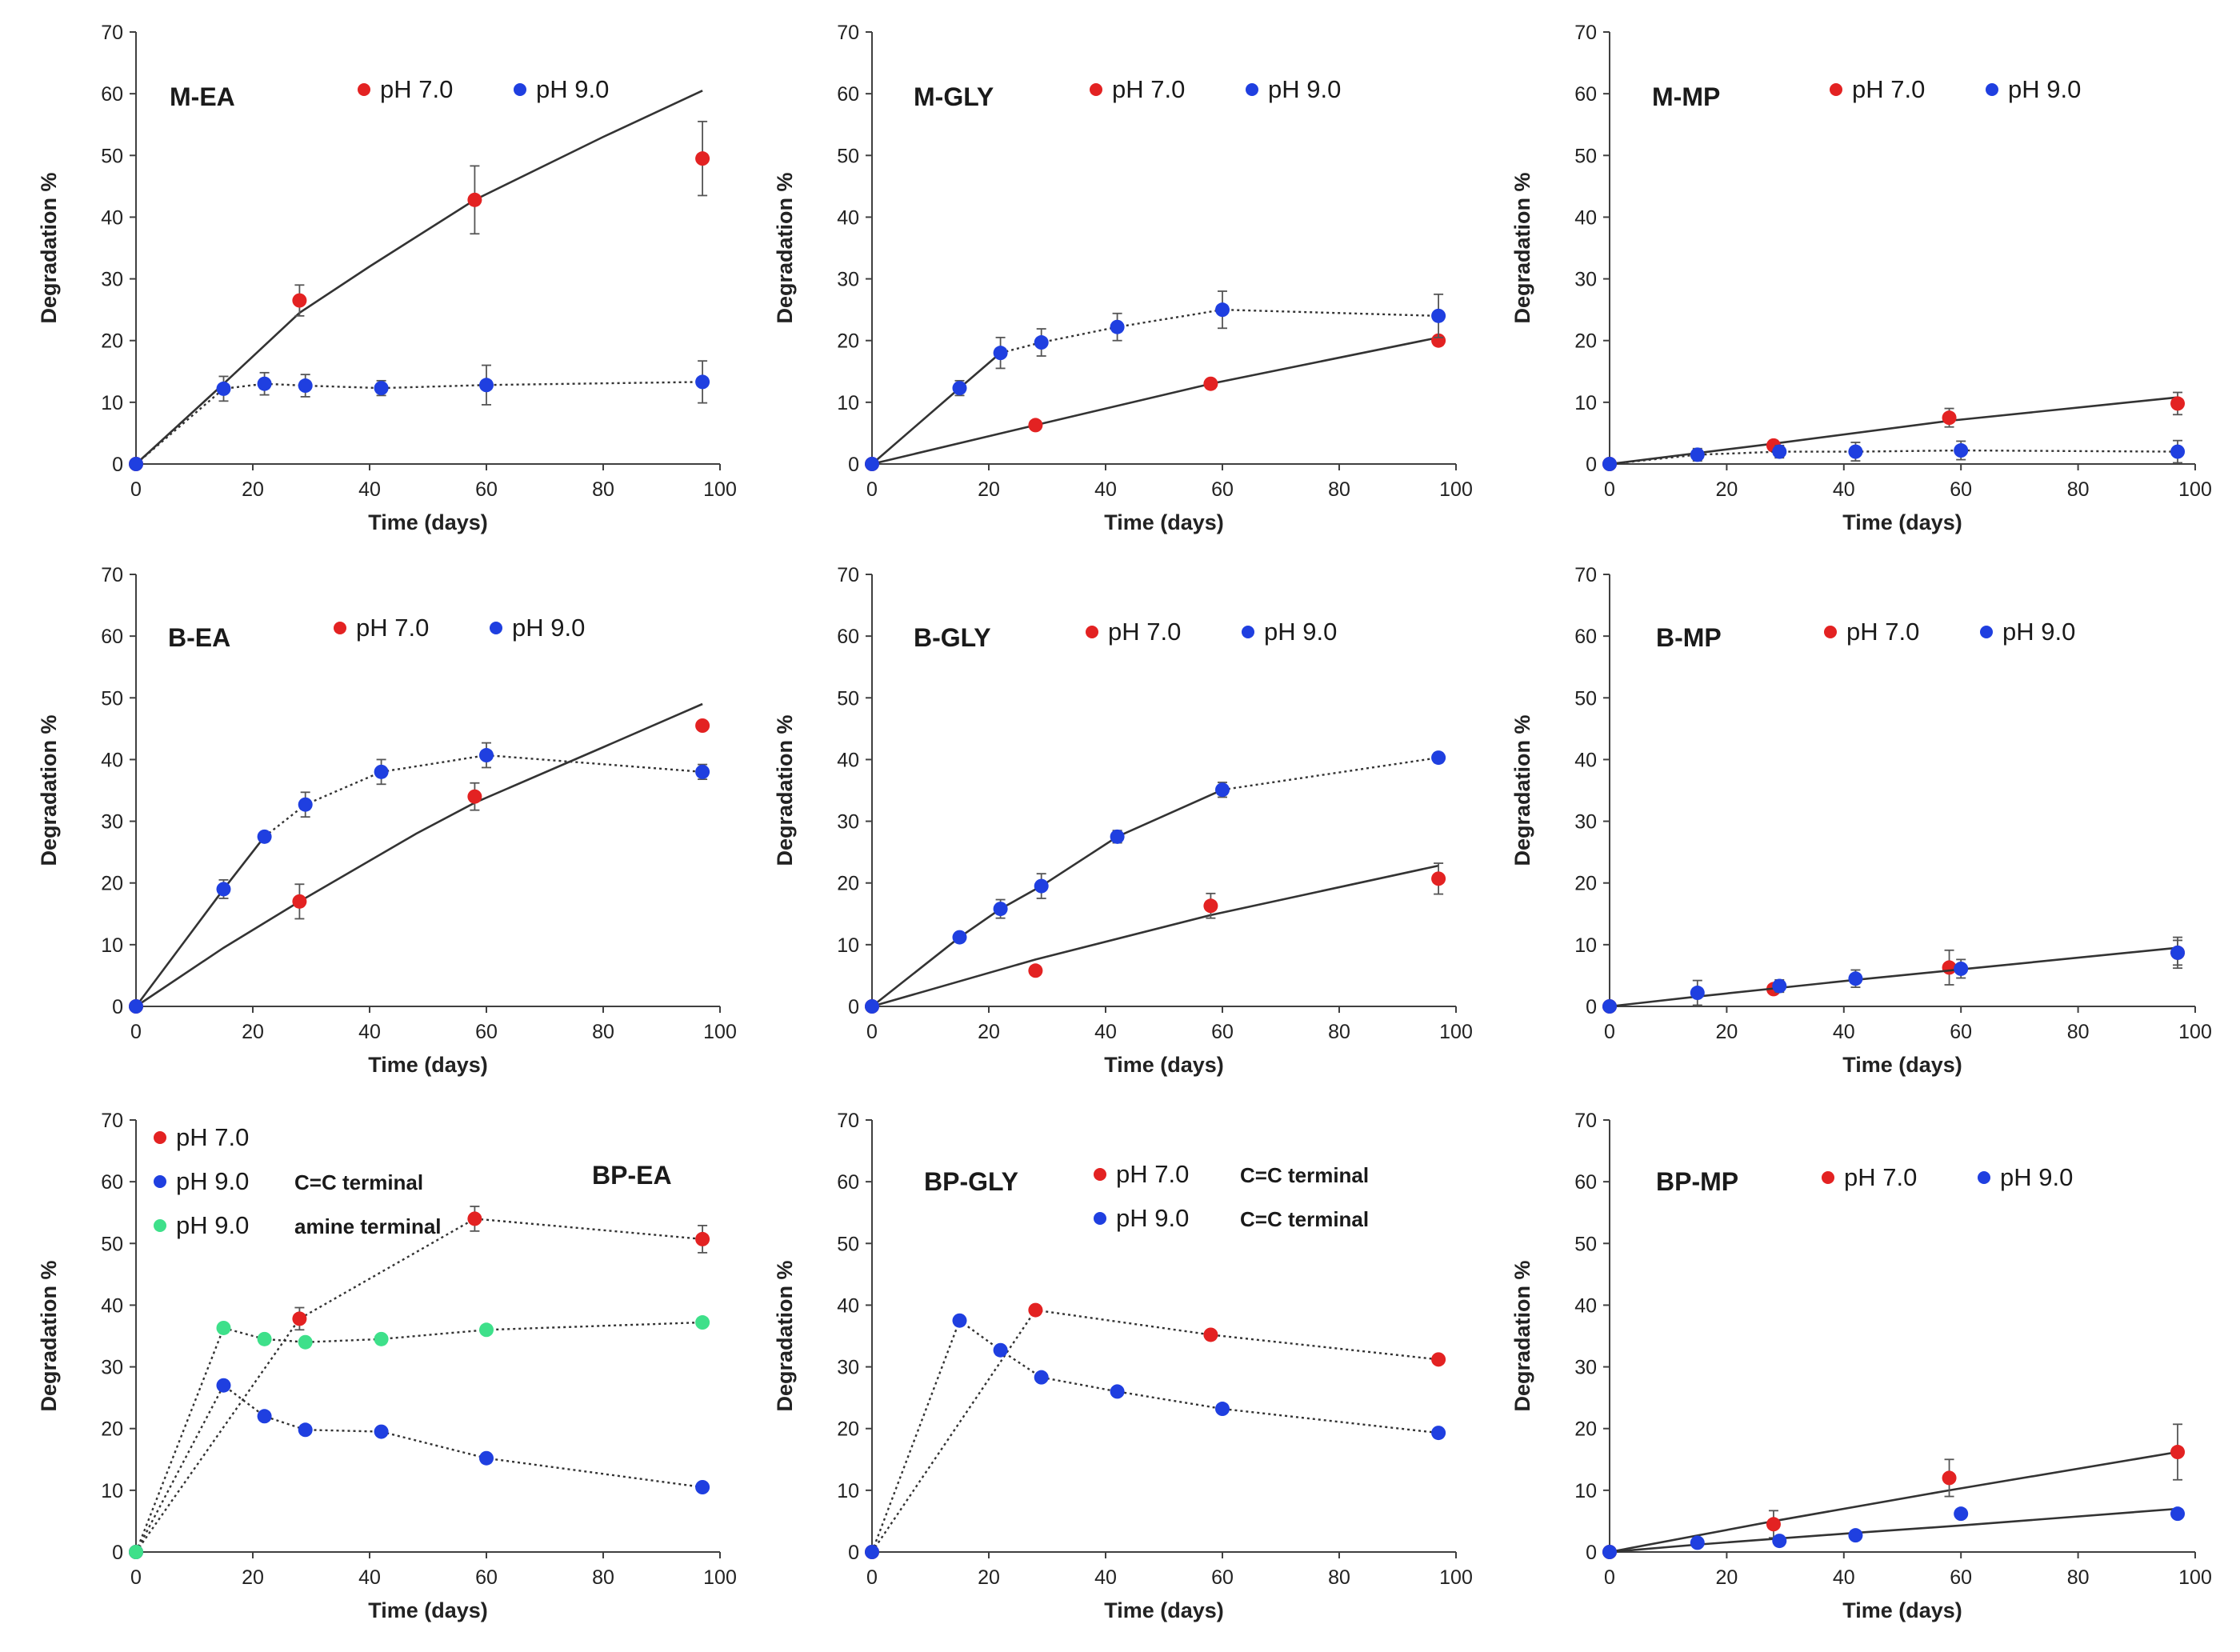 This screenshot has height=1652, width=2240. Describe the element at coordinates (2195, 489) in the screenshot. I see `x-tick-label: 100` at that location.